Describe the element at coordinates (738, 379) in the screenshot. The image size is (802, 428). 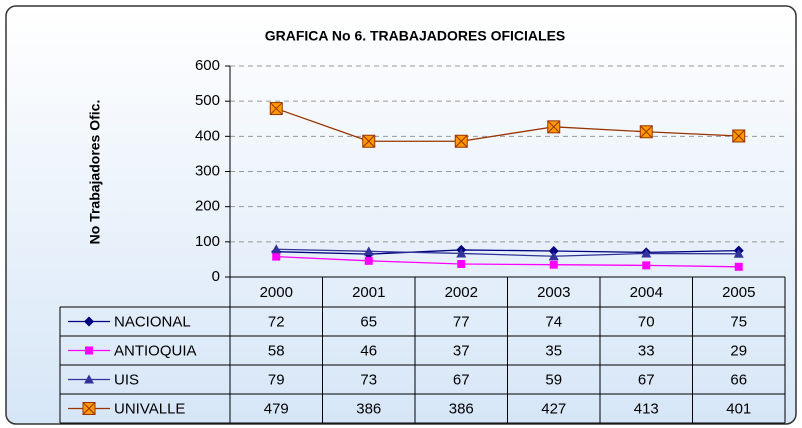
I see `table-value: 66` at that location.